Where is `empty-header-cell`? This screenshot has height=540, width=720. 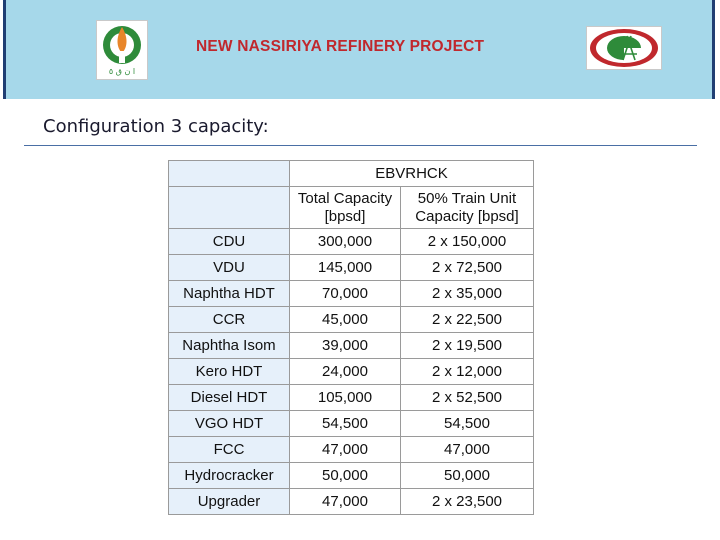
empty-header-cell is located at coordinates (229, 207).